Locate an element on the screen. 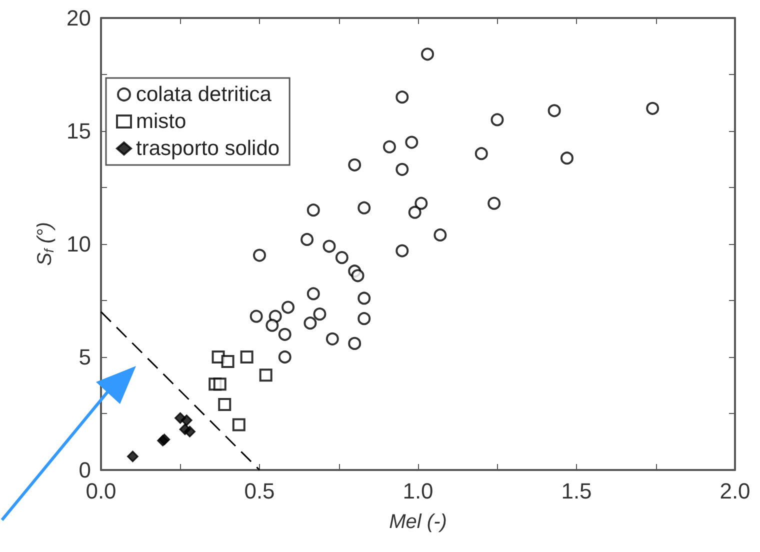  y-tick-label: 10 is located at coordinates (78, 244).